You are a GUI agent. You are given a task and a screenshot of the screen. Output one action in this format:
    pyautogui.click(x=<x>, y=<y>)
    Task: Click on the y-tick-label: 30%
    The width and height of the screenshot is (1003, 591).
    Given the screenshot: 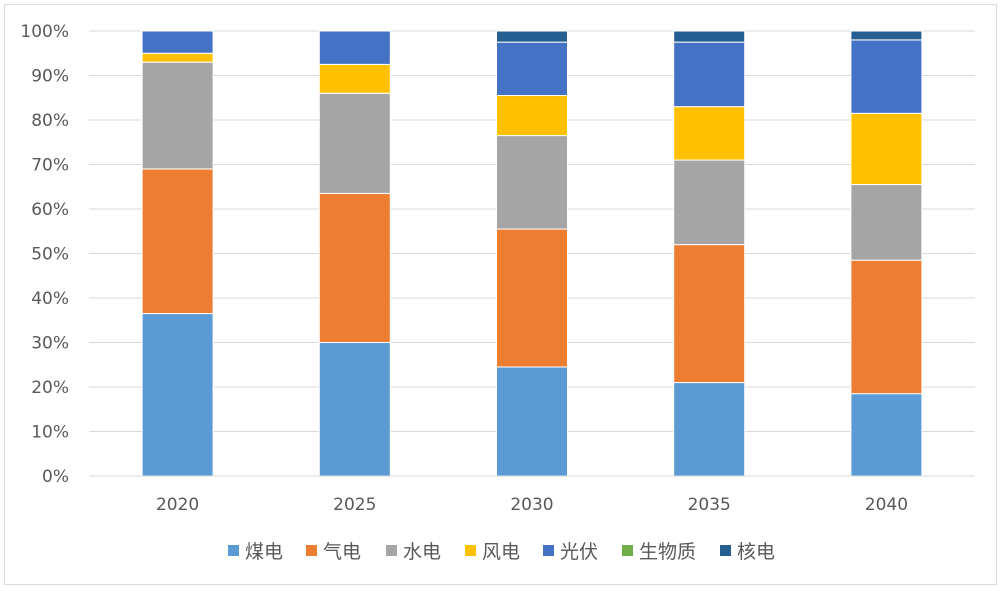 What is the action you would take?
    pyautogui.click(x=50, y=344)
    